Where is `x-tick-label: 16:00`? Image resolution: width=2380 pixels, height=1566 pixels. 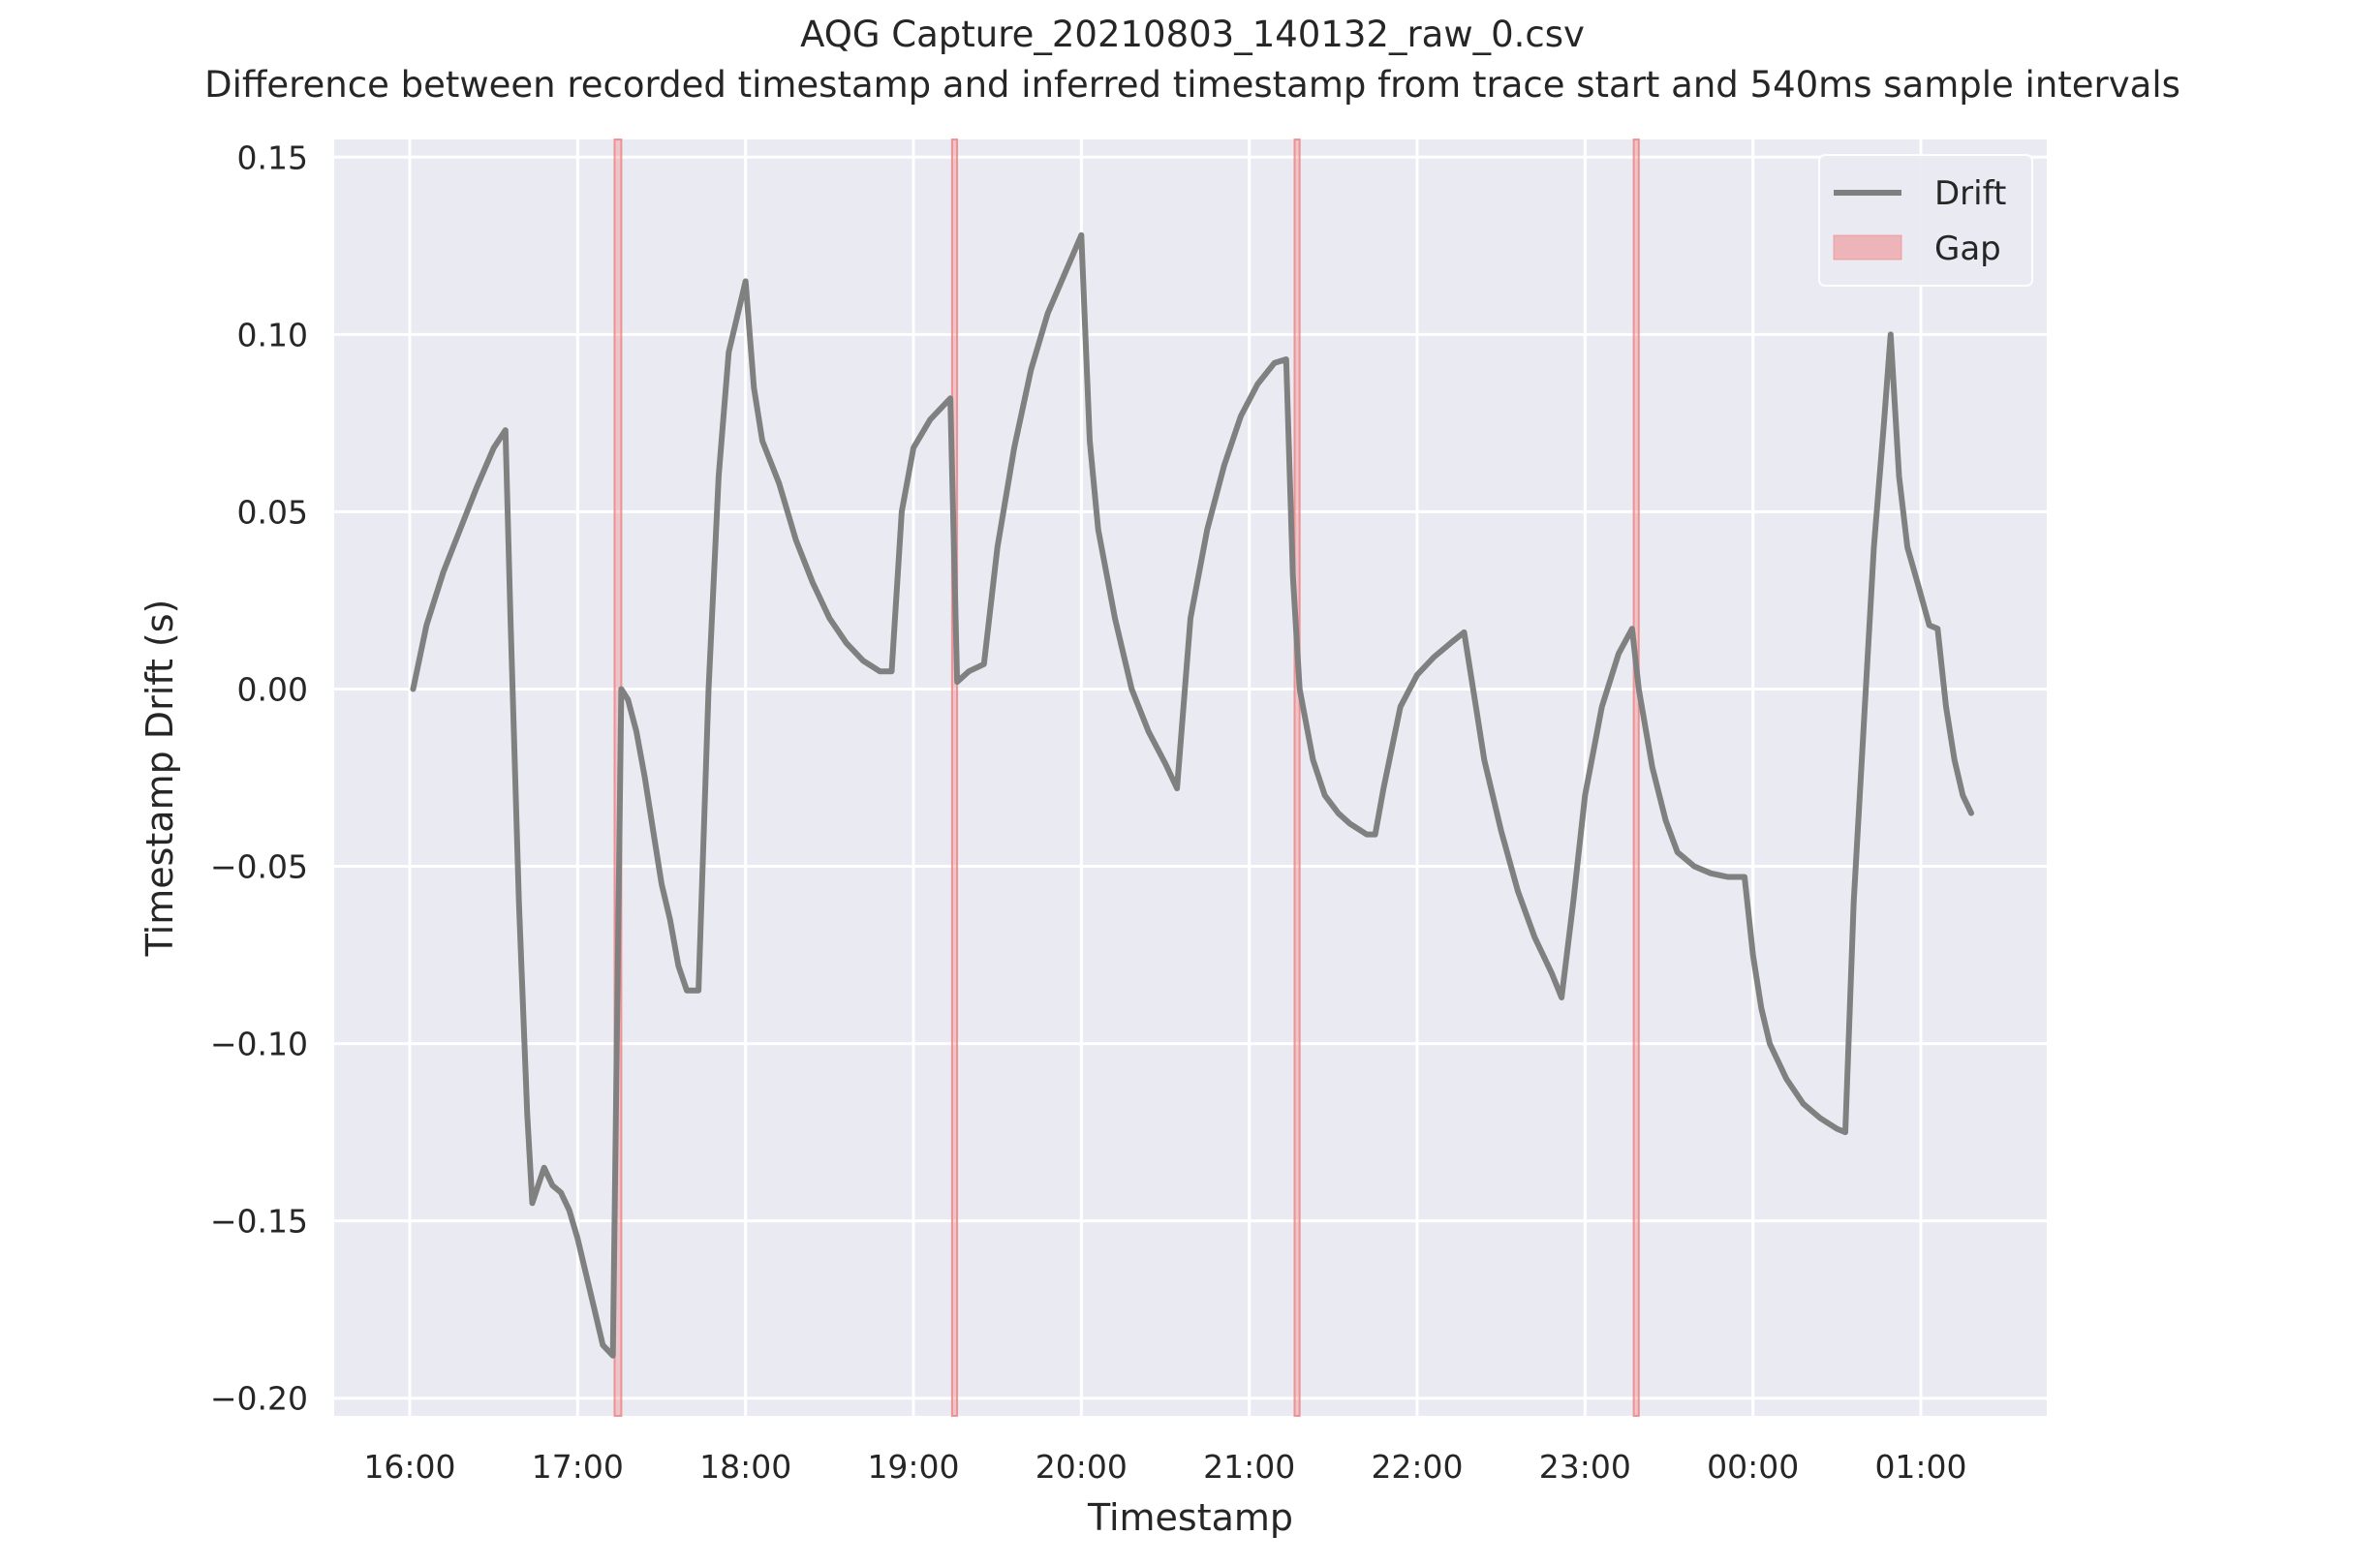 x-tick-label: 16:00 is located at coordinates (409, 1467).